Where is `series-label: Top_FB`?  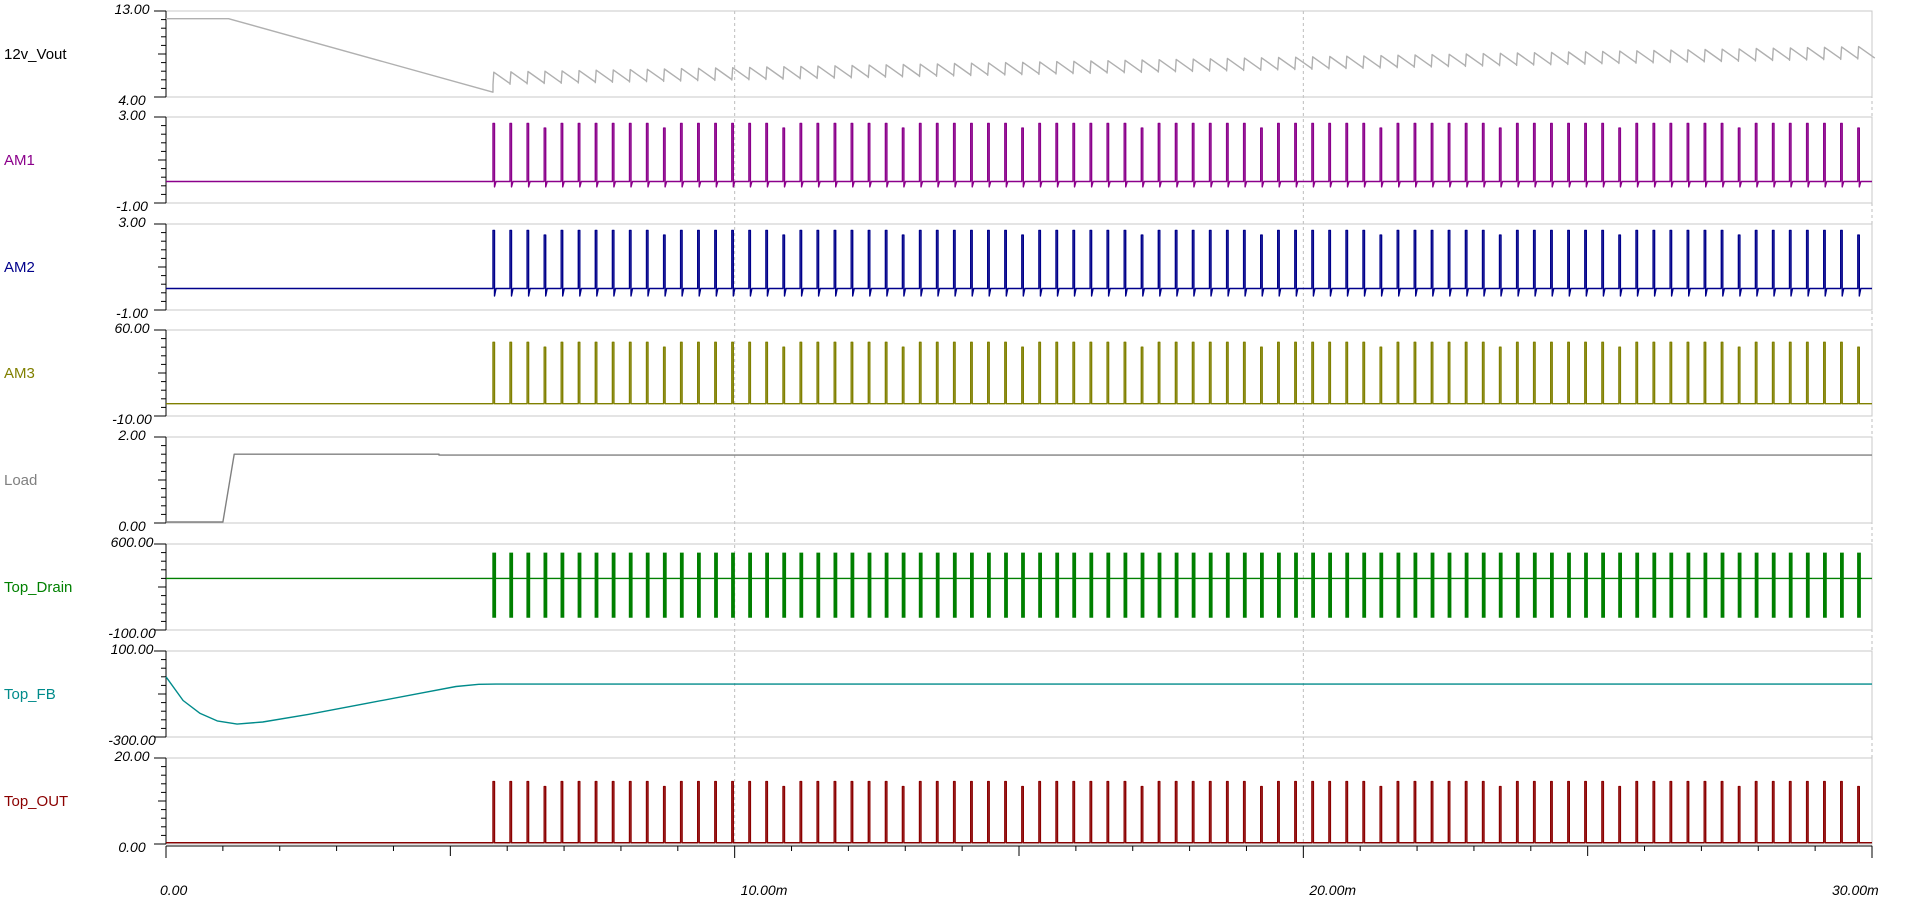
series-label: Top_FB is located at coordinates (30, 694).